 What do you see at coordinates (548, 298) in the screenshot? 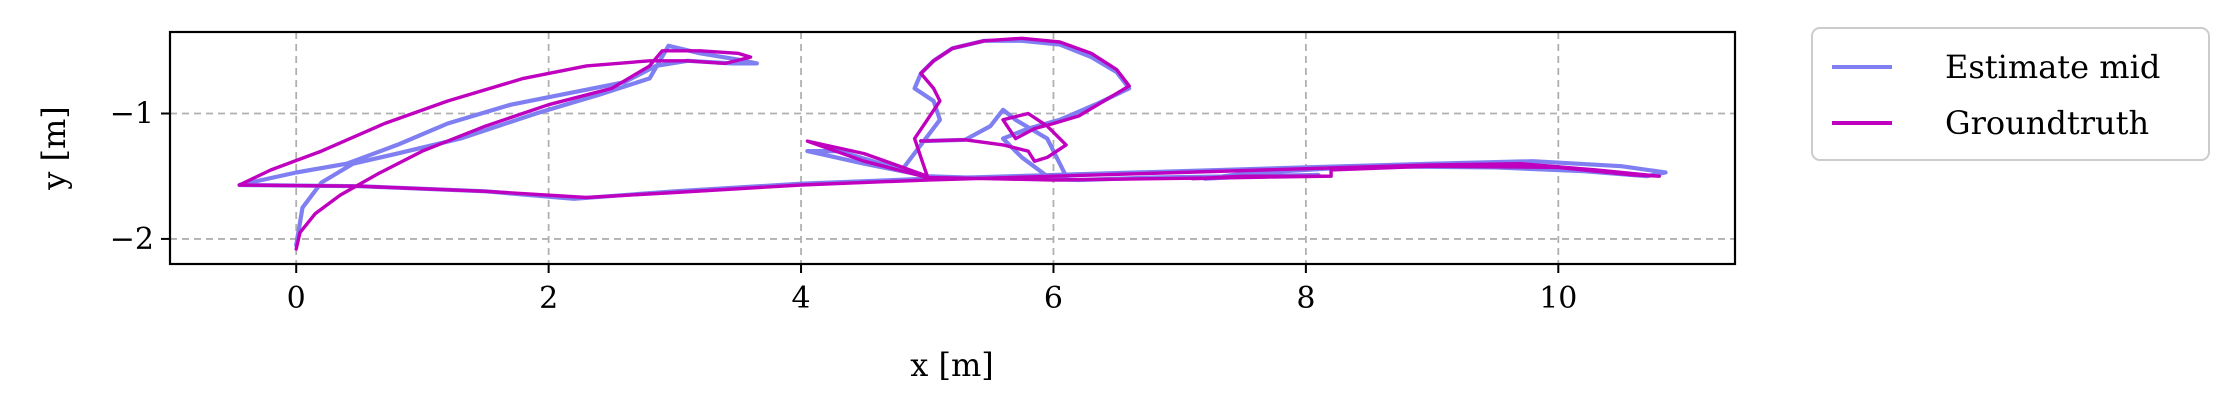
I see `x-tick-label: 2` at bounding box center [548, 298].